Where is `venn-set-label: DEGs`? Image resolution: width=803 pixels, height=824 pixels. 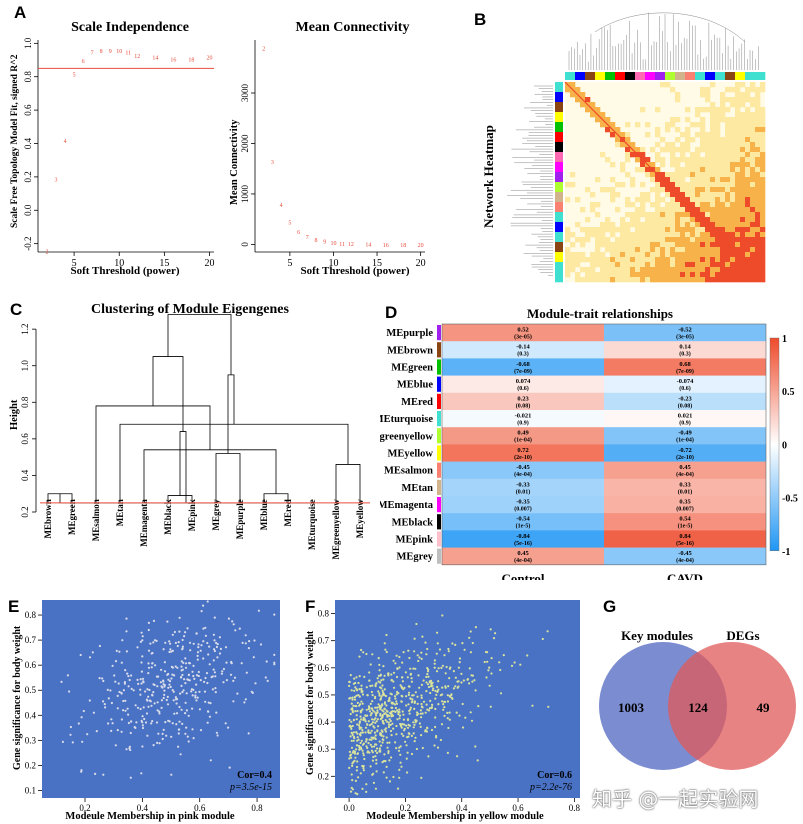
venn-set-label: DEGs is located at coordinates (742, 635).